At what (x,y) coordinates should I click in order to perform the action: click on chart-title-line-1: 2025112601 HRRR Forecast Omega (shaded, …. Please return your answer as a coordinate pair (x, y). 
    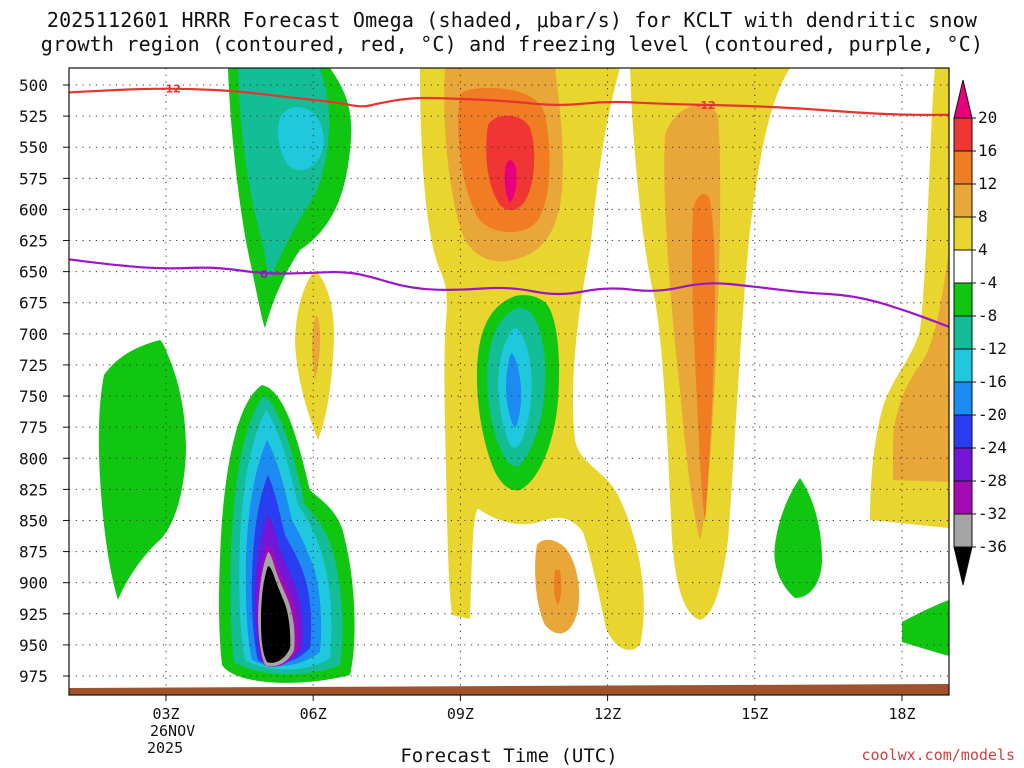
    Looking at the image, I should click on (512, 20).